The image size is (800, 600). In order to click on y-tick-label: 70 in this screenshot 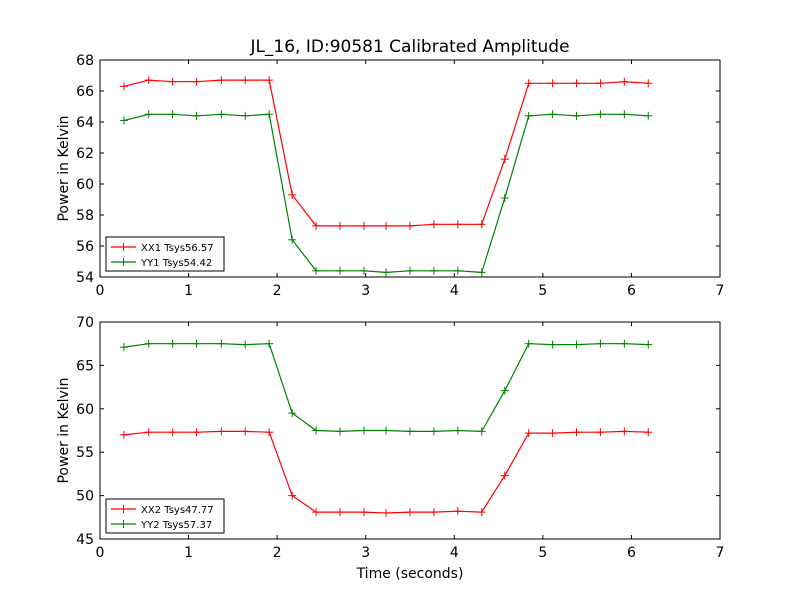, I will do `click(85, 323)`.